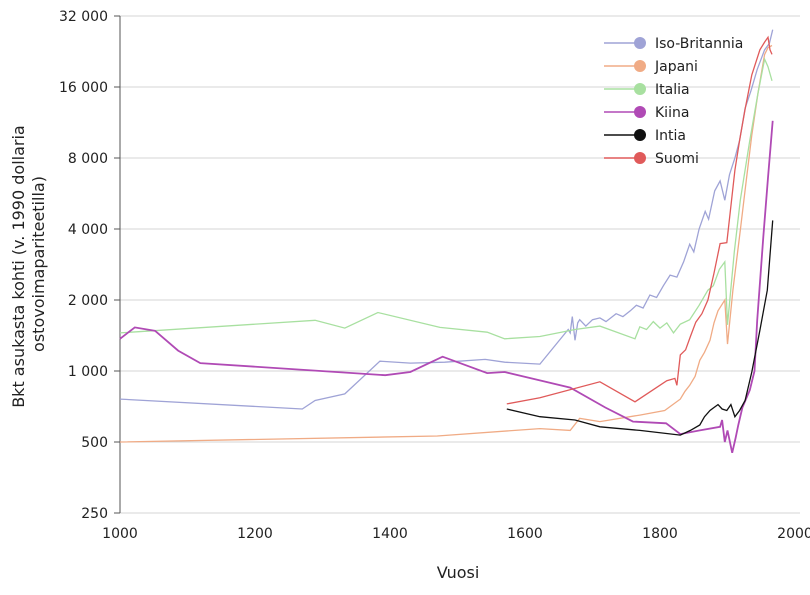 The width and height of the screenshot is (810, 595). Describe the element at coordinates (672, 90) in the screenshot. I see `legend-label: Italia` at that location.